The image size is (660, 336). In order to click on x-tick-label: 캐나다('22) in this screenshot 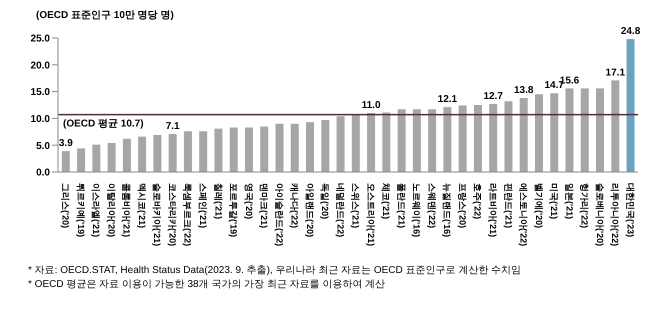, I will do `click(295, 205)`.